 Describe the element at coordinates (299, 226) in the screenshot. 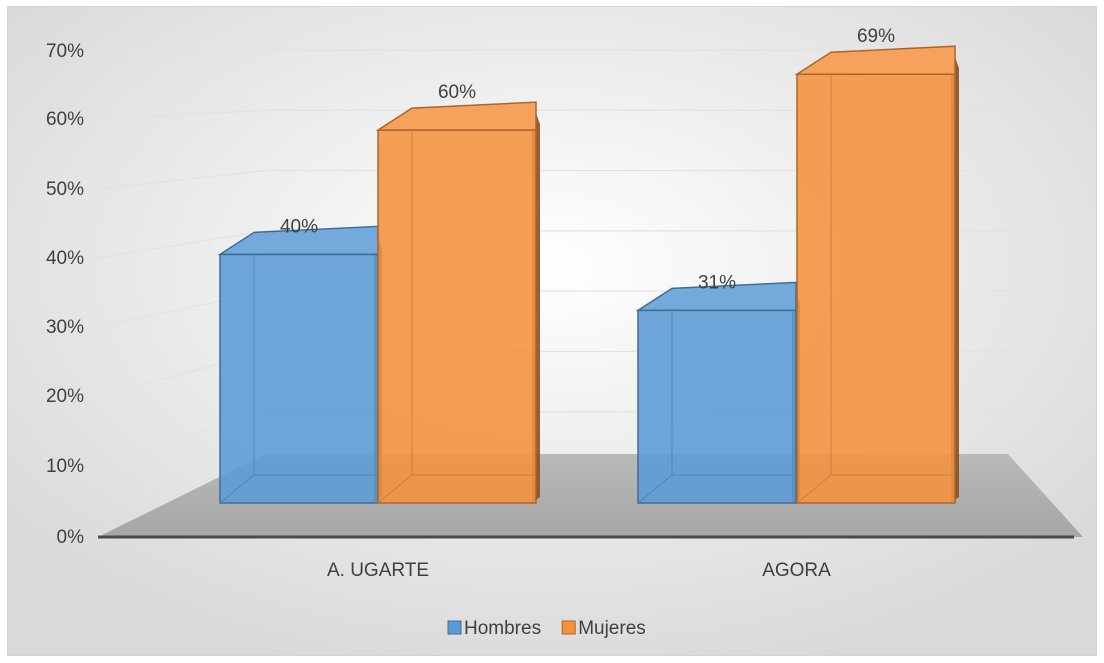

I see `data-label: 40%` at that location.